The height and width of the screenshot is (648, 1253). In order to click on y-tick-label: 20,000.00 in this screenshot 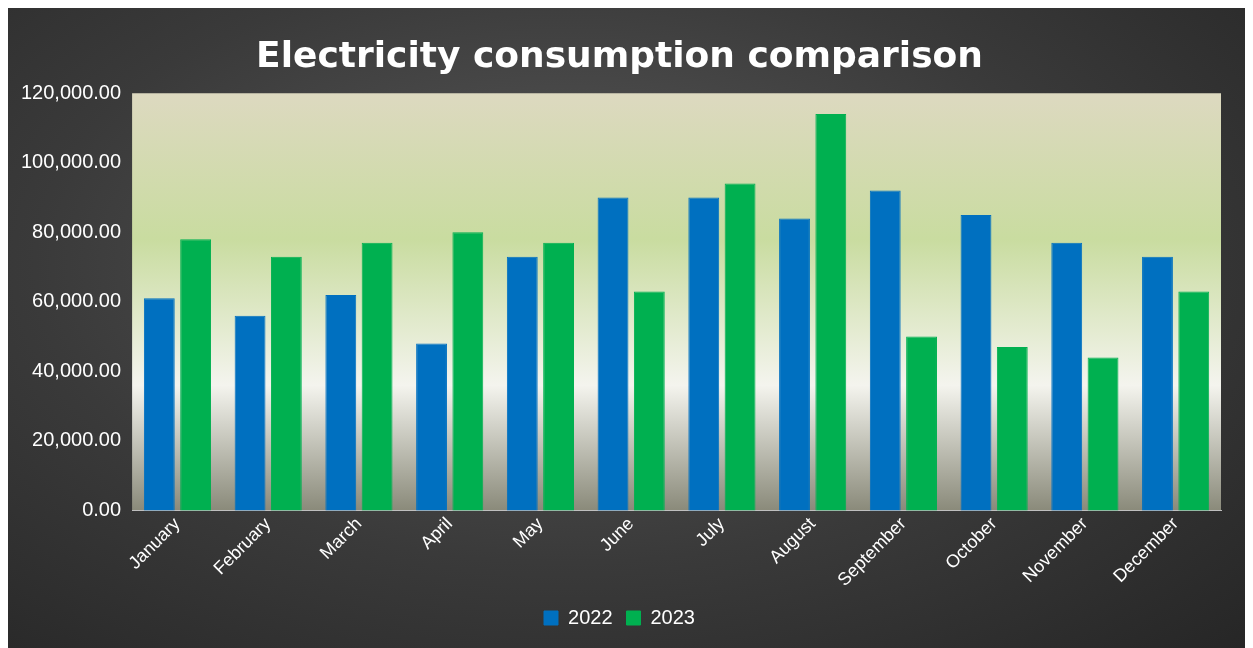, I will do `click(77, 439)`.